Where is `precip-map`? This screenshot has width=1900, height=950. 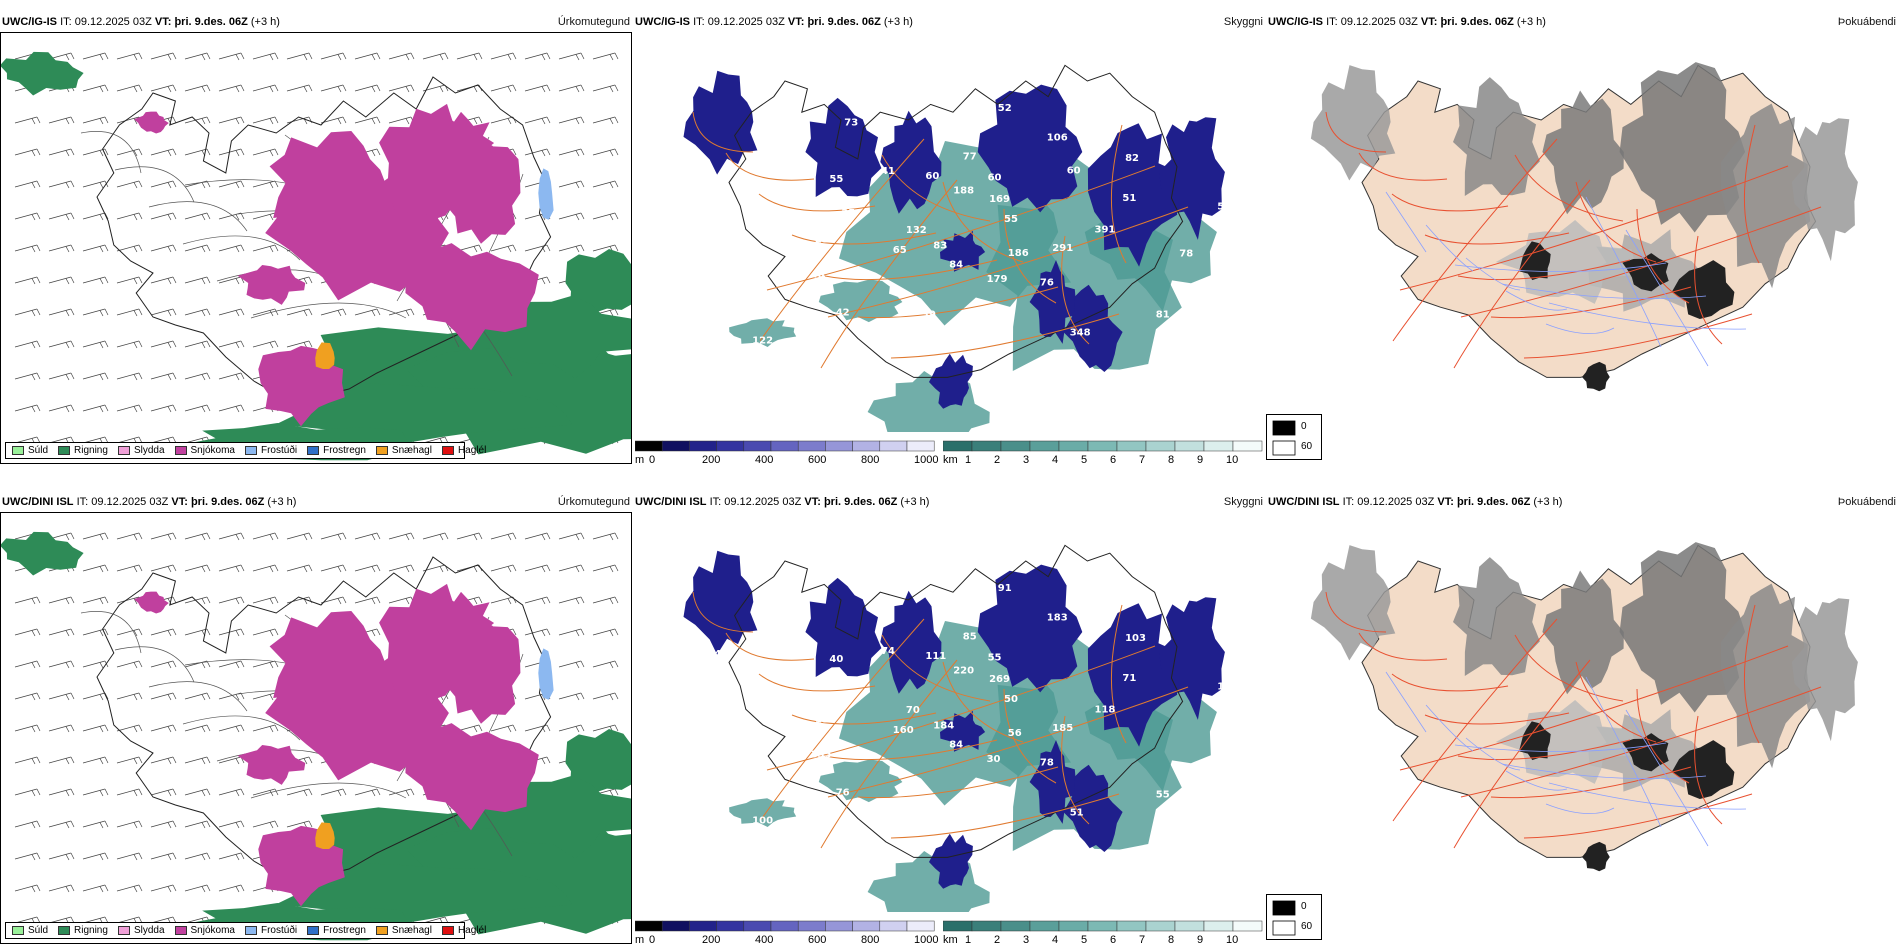 precip-map is located at coordinates (316, 256).